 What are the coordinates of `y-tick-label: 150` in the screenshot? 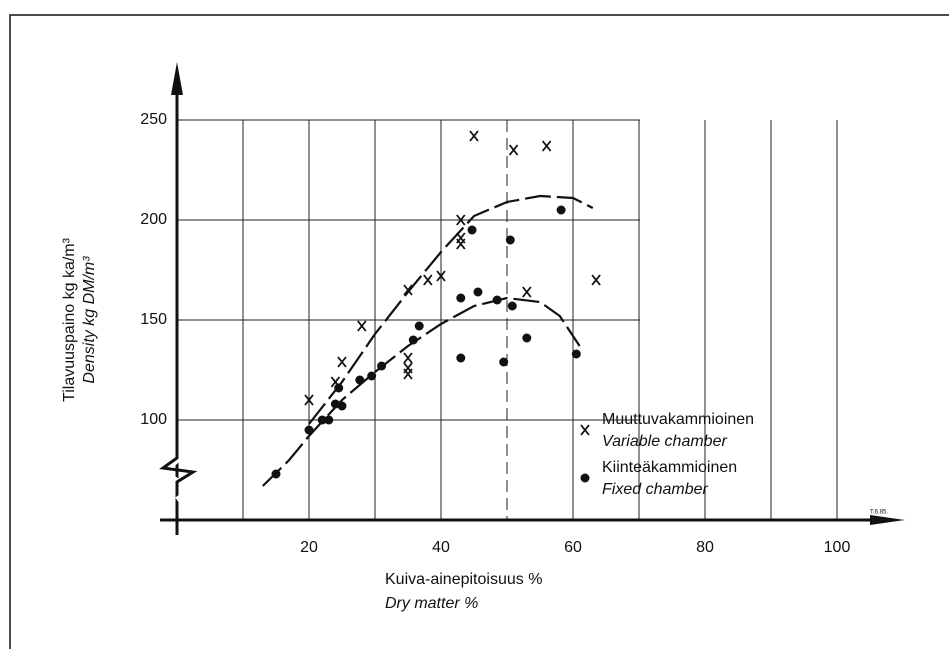 It's located at (153, 319).